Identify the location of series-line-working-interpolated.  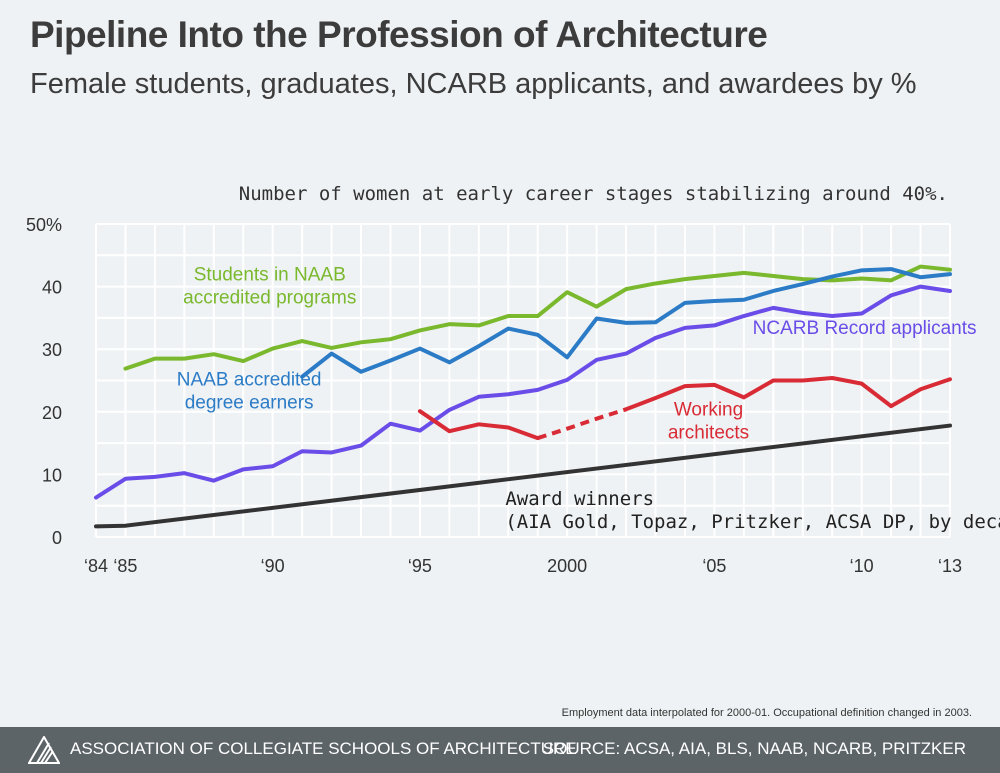
(582, 423).